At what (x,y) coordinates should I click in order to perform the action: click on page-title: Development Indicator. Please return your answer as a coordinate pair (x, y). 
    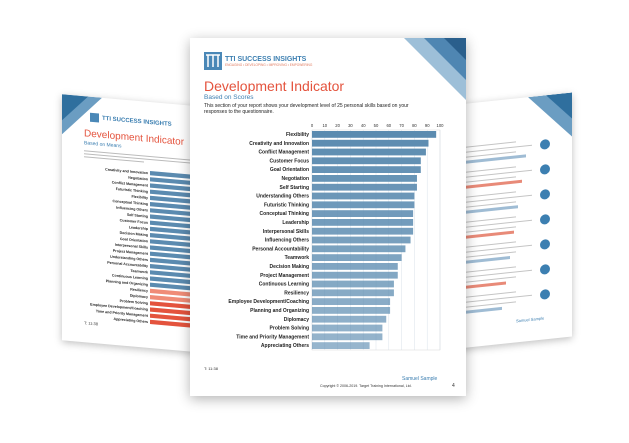
    Looking at the image, I should click on (274, 86).